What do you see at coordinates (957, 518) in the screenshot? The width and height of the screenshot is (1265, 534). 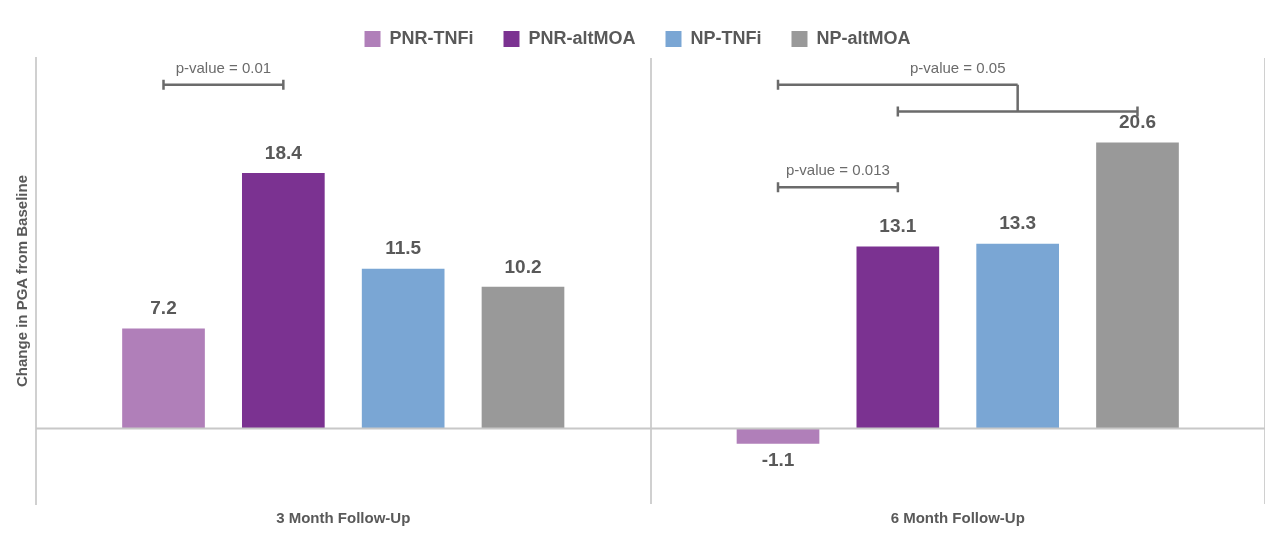 I see `x-tick-label: 6 Month Follow-Up` at bounding box center [957, 518].